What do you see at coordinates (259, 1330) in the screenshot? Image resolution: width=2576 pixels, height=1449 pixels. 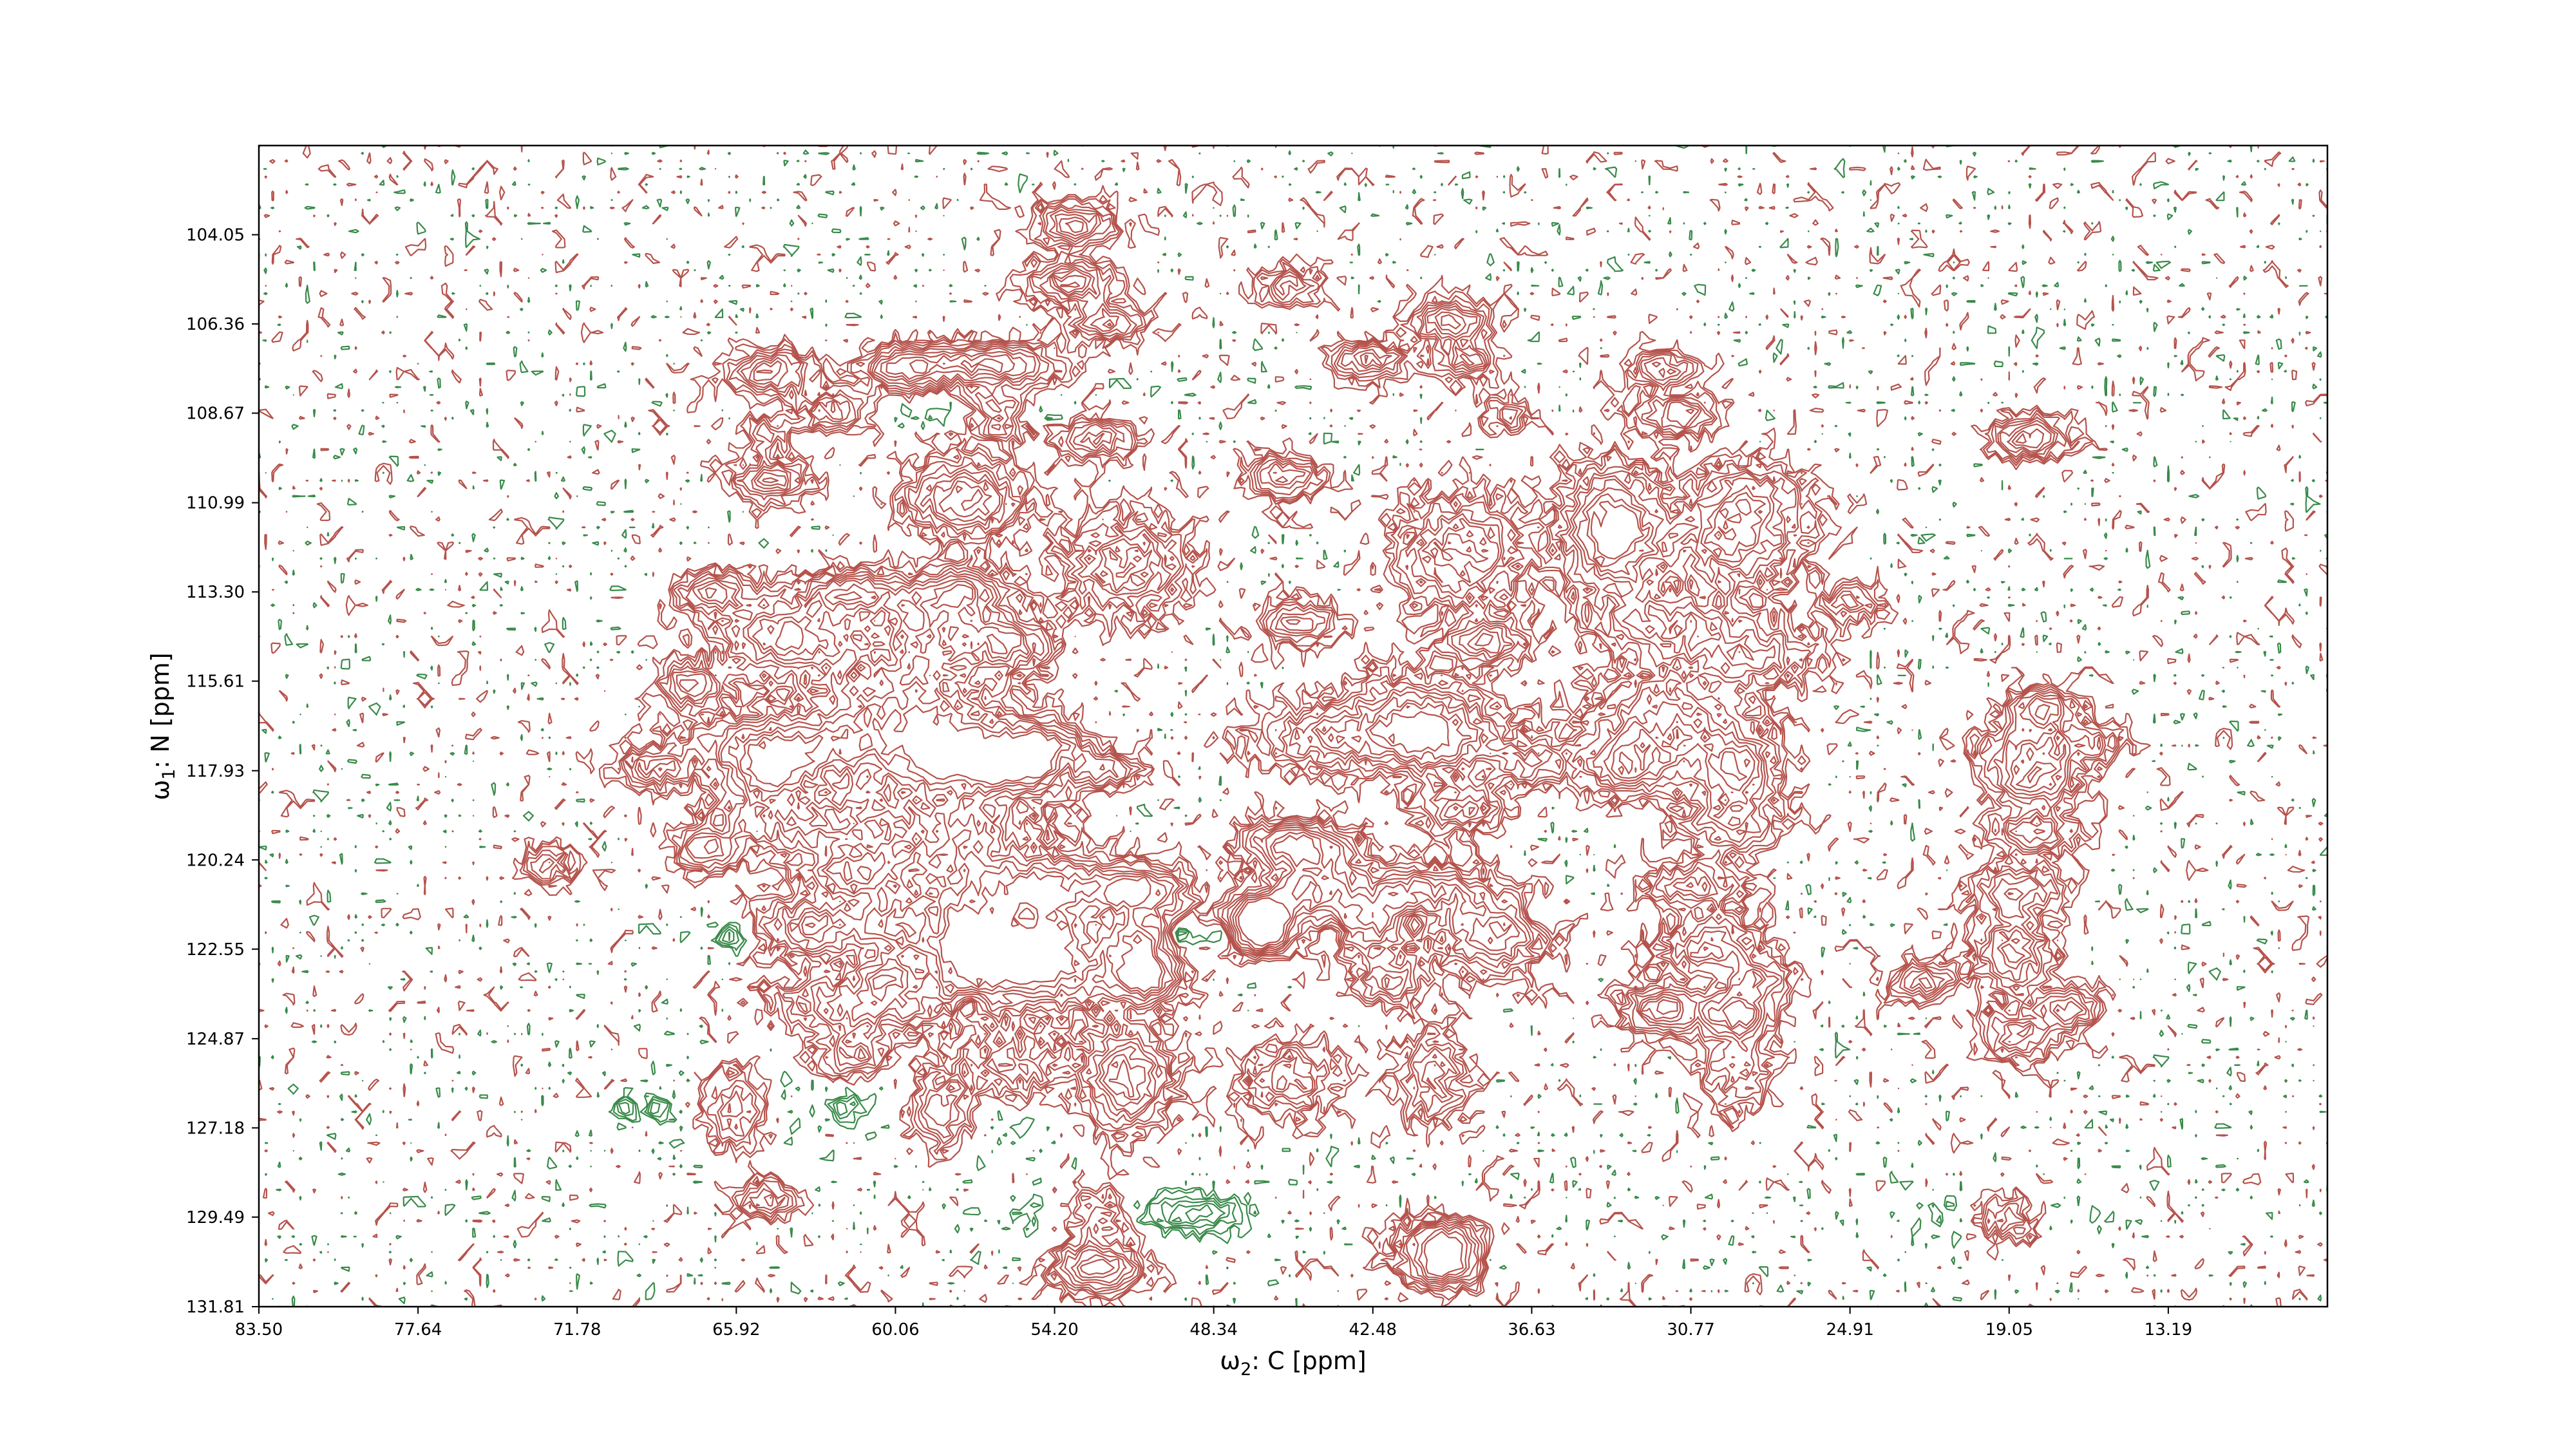 I see `x-tick-label: 83.50` at bounding box center [259, 1330].